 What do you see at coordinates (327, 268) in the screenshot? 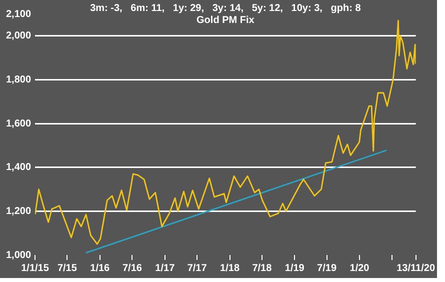
I see `x-tick-label: 7/19` at bounding box center [327, 268].